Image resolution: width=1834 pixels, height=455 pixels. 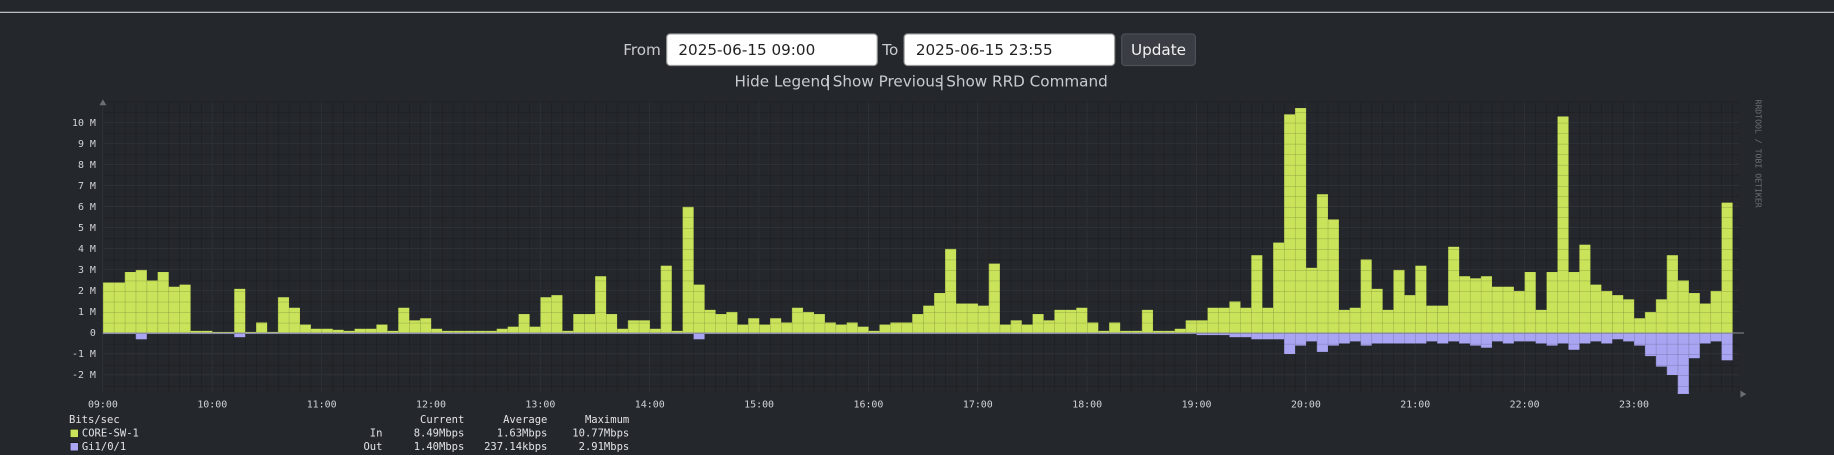 I want to click on y-tick-label: 1 M, so click(x=87, y=312).